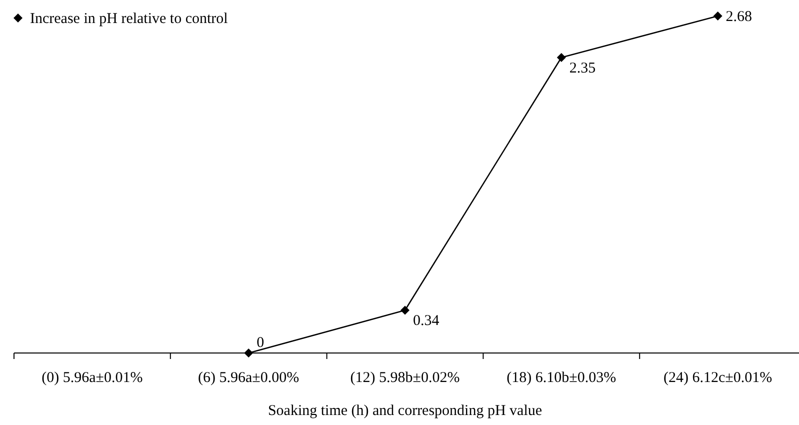 The image size is (799, 425). Describe the element at coordinates (249, 378) in the screenshot. I see `x-tick-label: (6) 5.96a±0.00%` at that location.